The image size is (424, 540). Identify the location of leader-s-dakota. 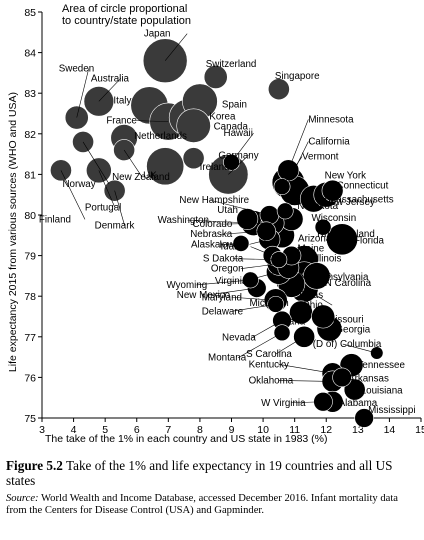
(255, 259).